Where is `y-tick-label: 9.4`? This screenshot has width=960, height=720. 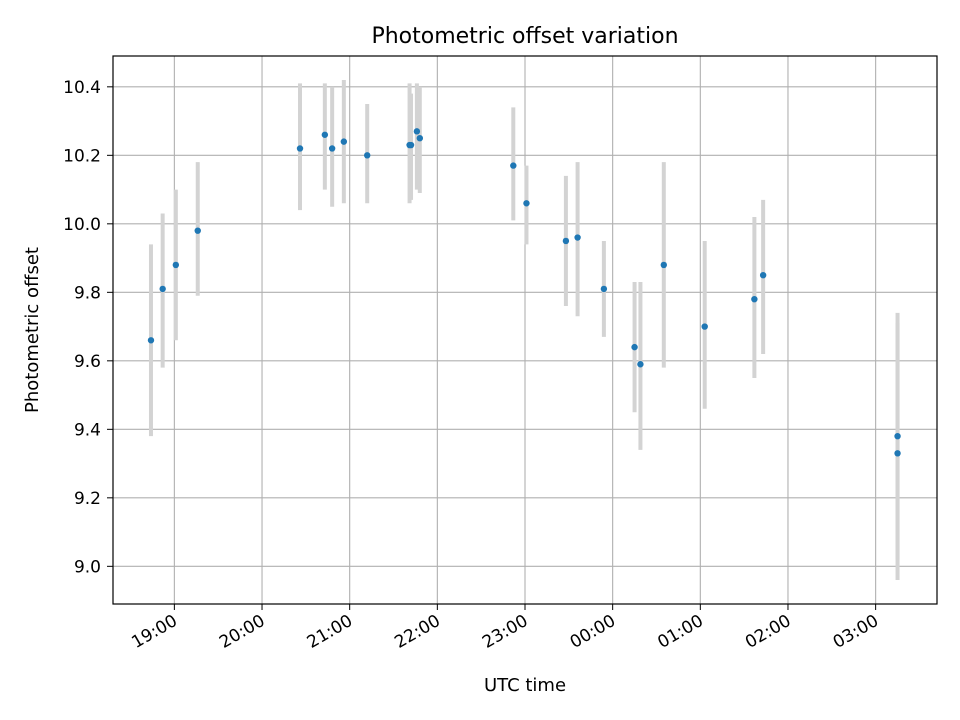 y-tick-label: 9.4 is located at coordinates (87, 430).